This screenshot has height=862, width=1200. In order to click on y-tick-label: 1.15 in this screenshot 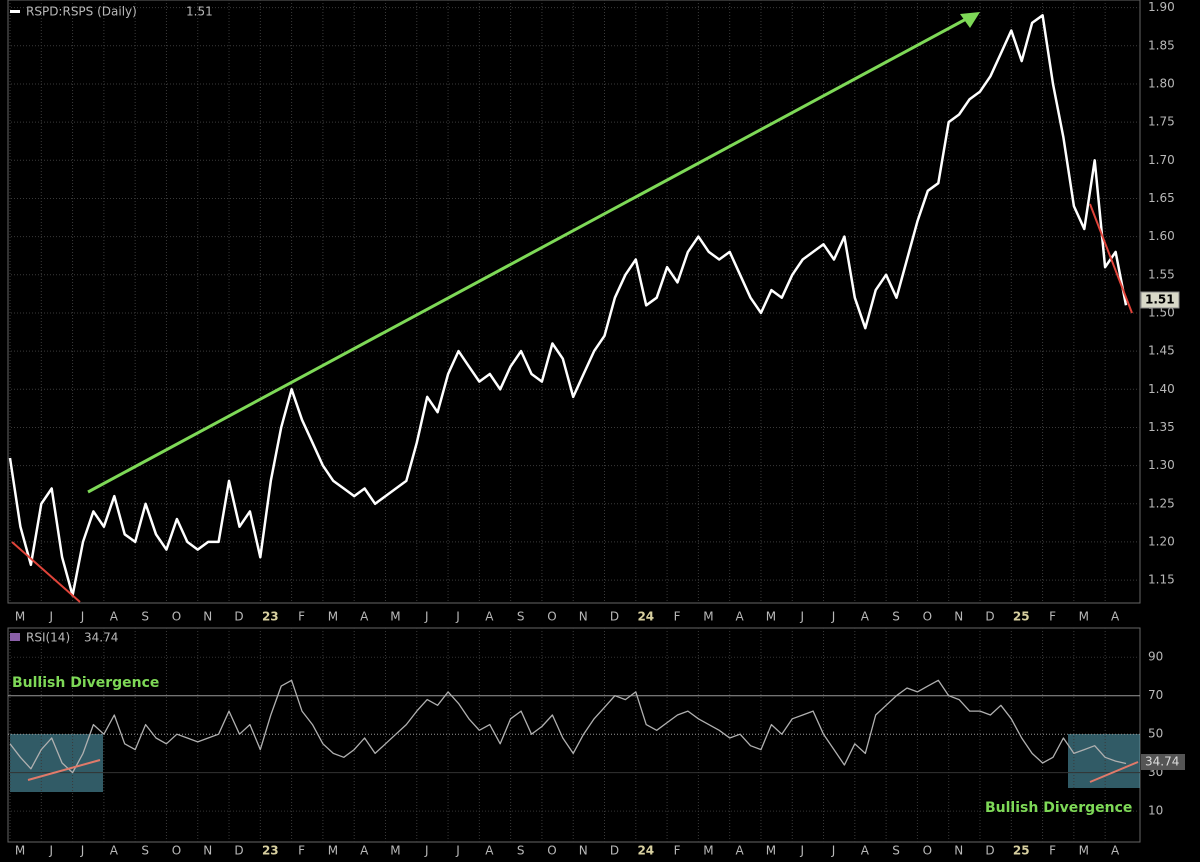, I will do `click(1161, 580)`.